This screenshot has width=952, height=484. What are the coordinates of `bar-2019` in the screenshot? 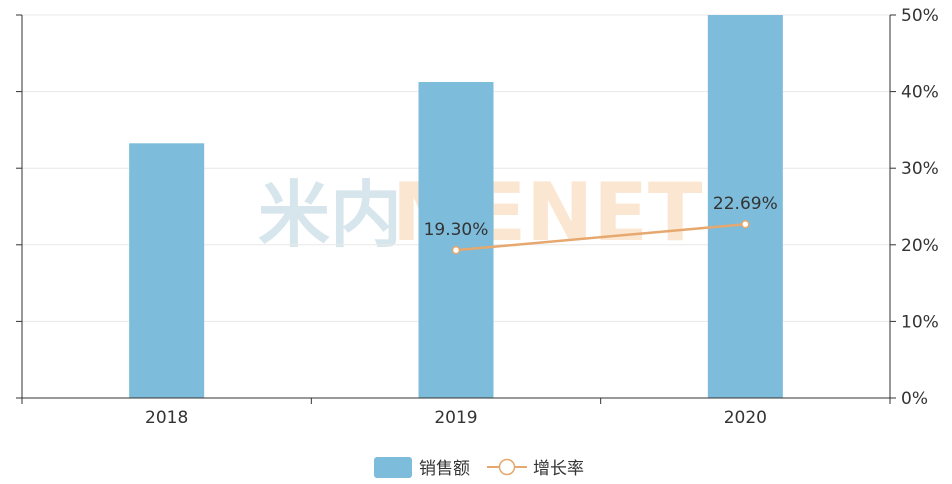 It's located at (456, 240).